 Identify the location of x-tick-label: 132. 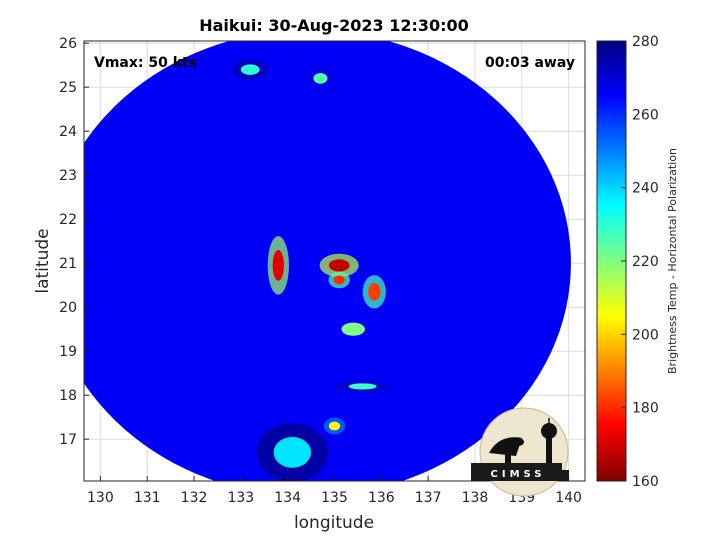
(194, 498).